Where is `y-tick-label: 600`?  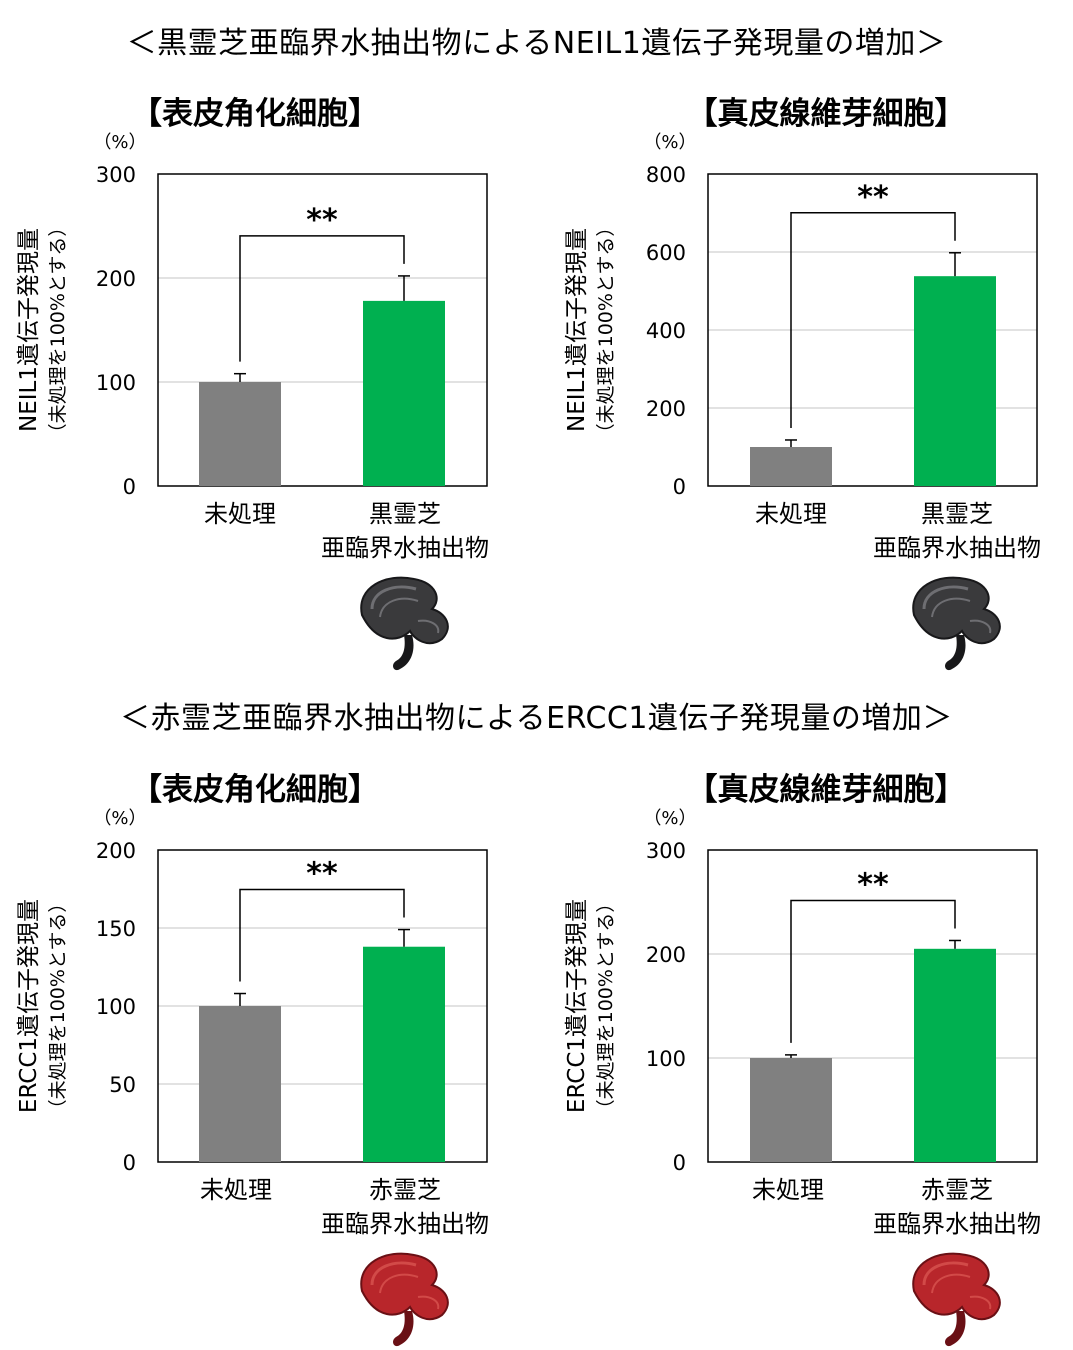
y-tick-label: 600 is located at coordinates (666, 253).